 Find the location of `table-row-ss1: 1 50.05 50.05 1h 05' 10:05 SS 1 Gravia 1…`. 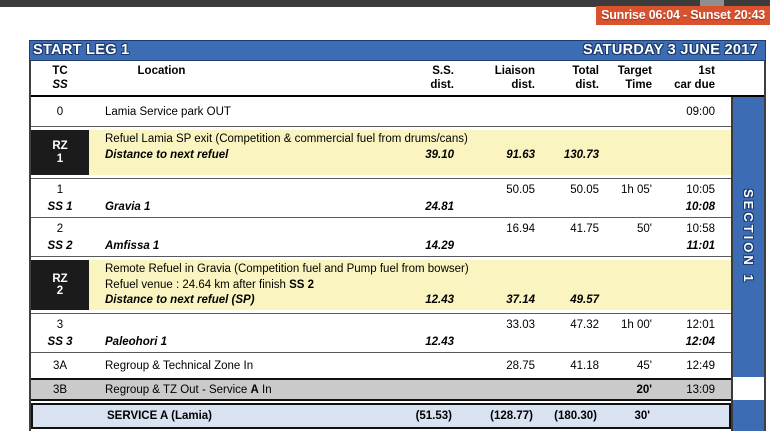

table-row-ss1: 1 50.05 50.05 1h 05' 10:05 SS 1 Gravia 1… is located at coordinates (381, 197).